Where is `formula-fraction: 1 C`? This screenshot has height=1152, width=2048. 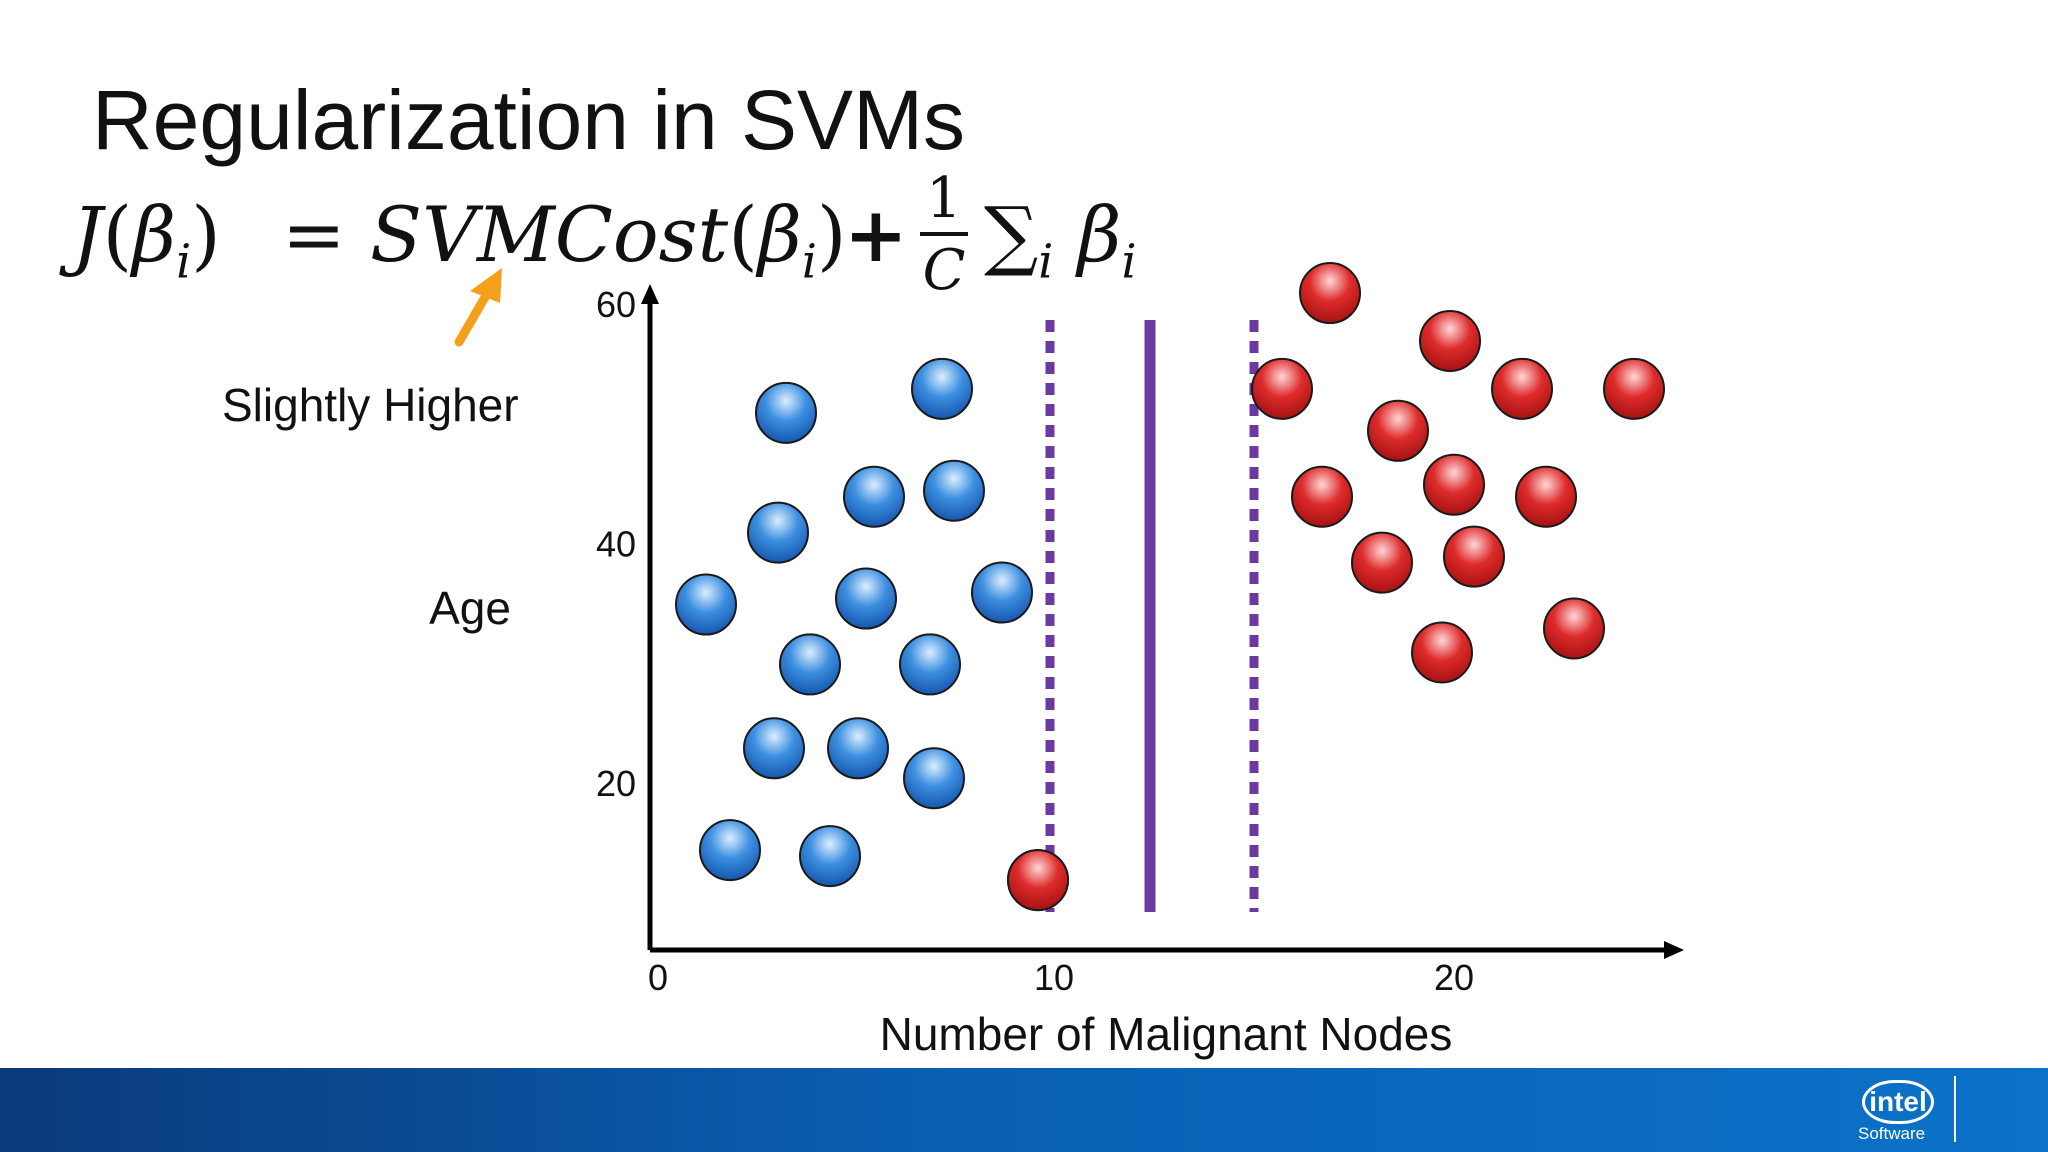
formula-fraction: 1 C is located at coordinates (944, 236).